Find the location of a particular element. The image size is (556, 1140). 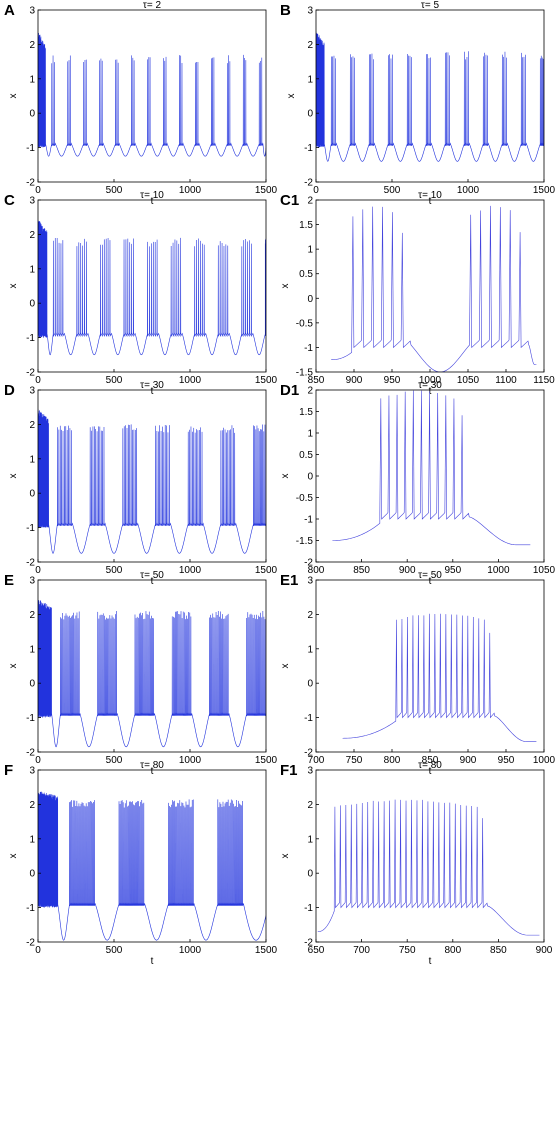

y-tick-label: 1.5 is located at coordinates (306, 412).